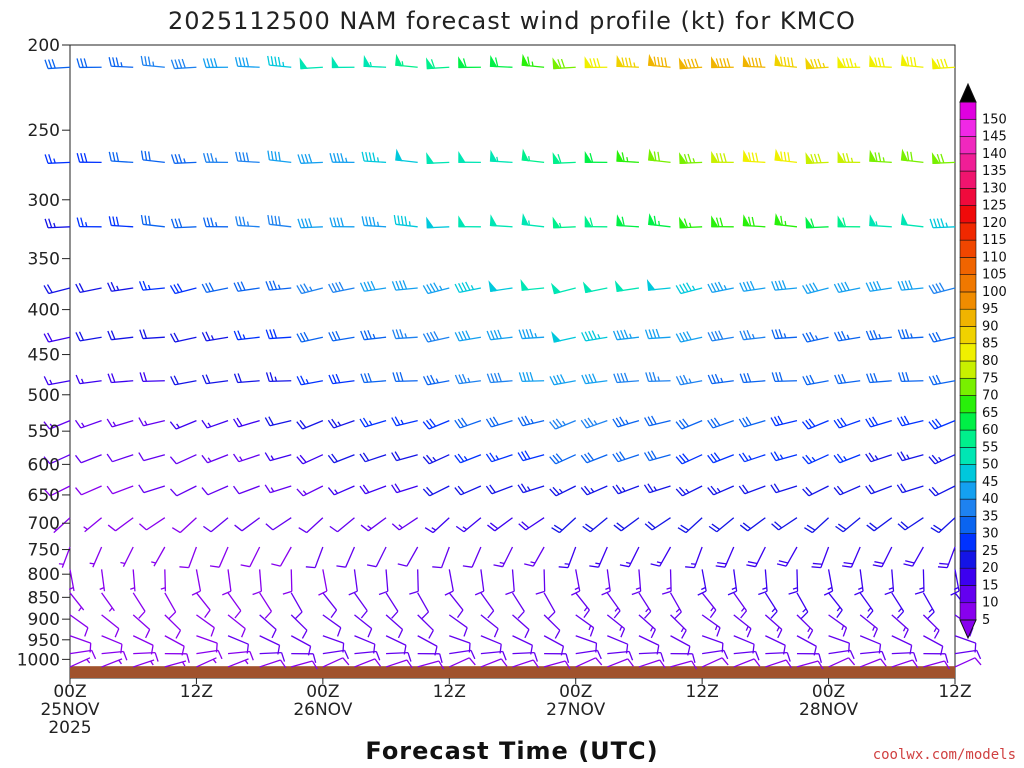 This screenshot has width=1024, height=768. What do you see at coordinates (44, 641) in the screenshot?
I see `y-tick-label: 950` at bounding box center [44, 641].